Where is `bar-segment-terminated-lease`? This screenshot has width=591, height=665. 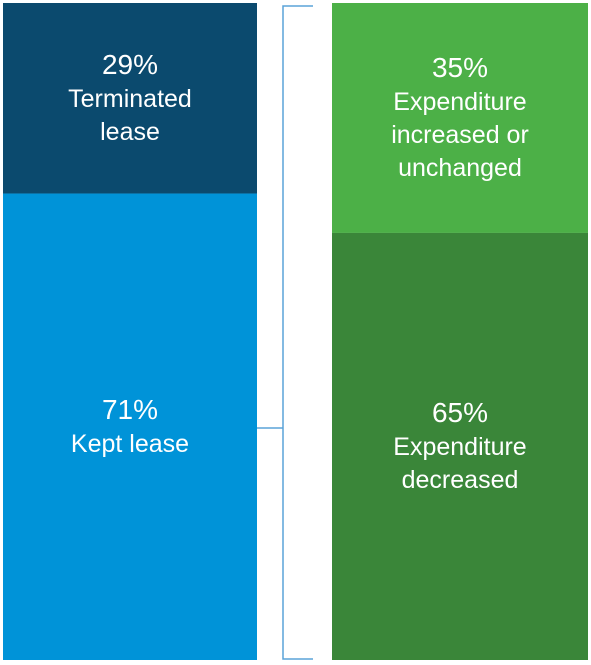
bar-segment-terminated-lease is located at coordinates (130, 98).